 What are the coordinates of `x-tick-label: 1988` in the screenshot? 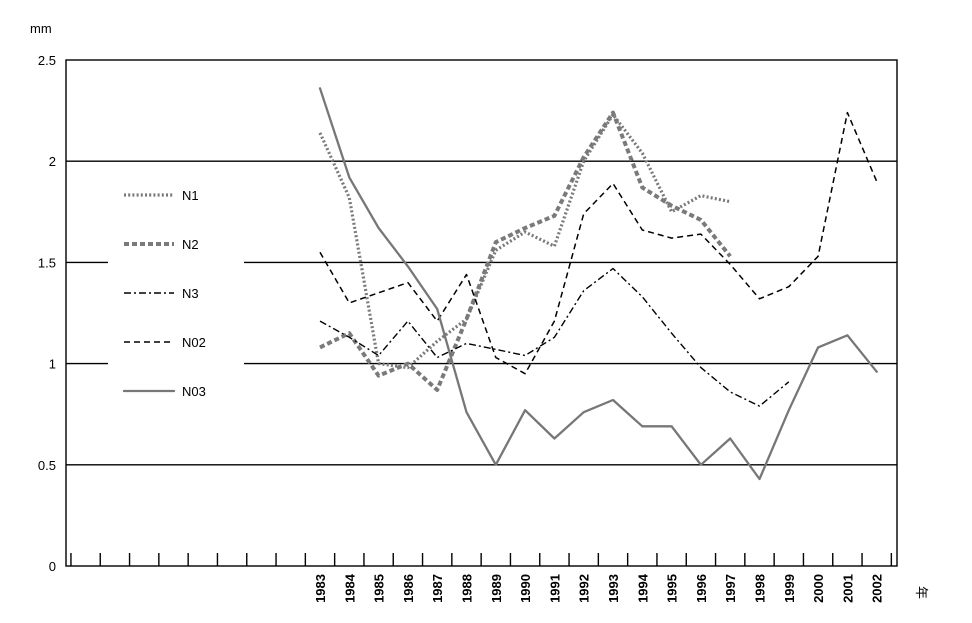 It's located at (467, 588).